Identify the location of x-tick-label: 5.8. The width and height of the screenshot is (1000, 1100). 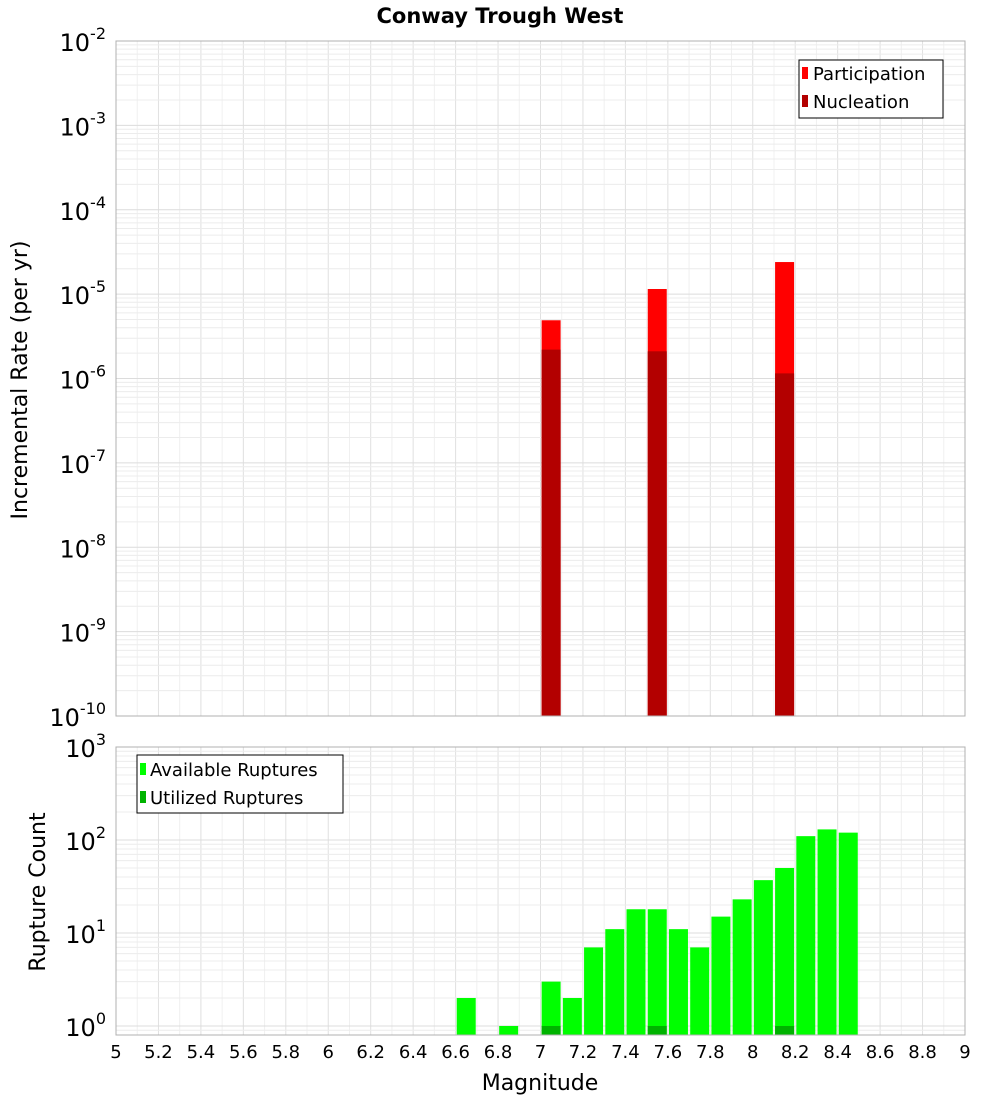
(285, 1052).